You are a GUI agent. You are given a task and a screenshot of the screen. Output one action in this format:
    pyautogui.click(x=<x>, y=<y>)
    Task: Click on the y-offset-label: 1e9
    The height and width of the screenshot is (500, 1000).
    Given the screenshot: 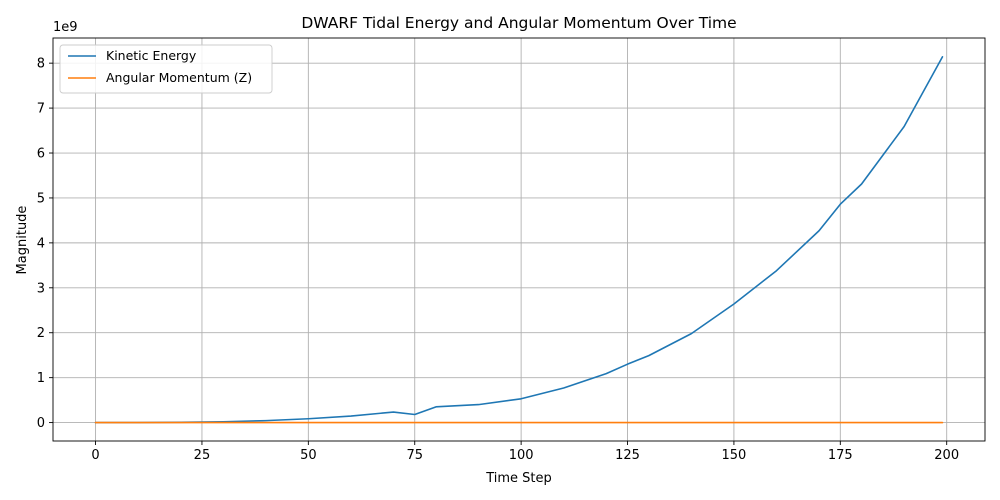 What is the action you would take?
    pyautogui.click(x=65, y=27)
    